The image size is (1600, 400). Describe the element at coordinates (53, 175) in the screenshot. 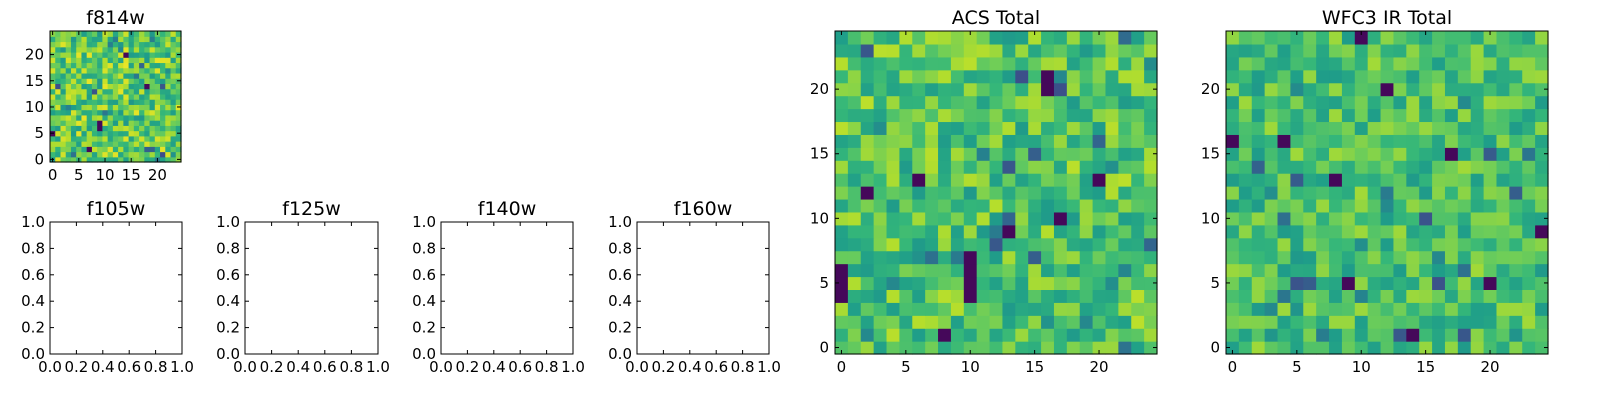

I see `x-tick-label: 0` at that location.